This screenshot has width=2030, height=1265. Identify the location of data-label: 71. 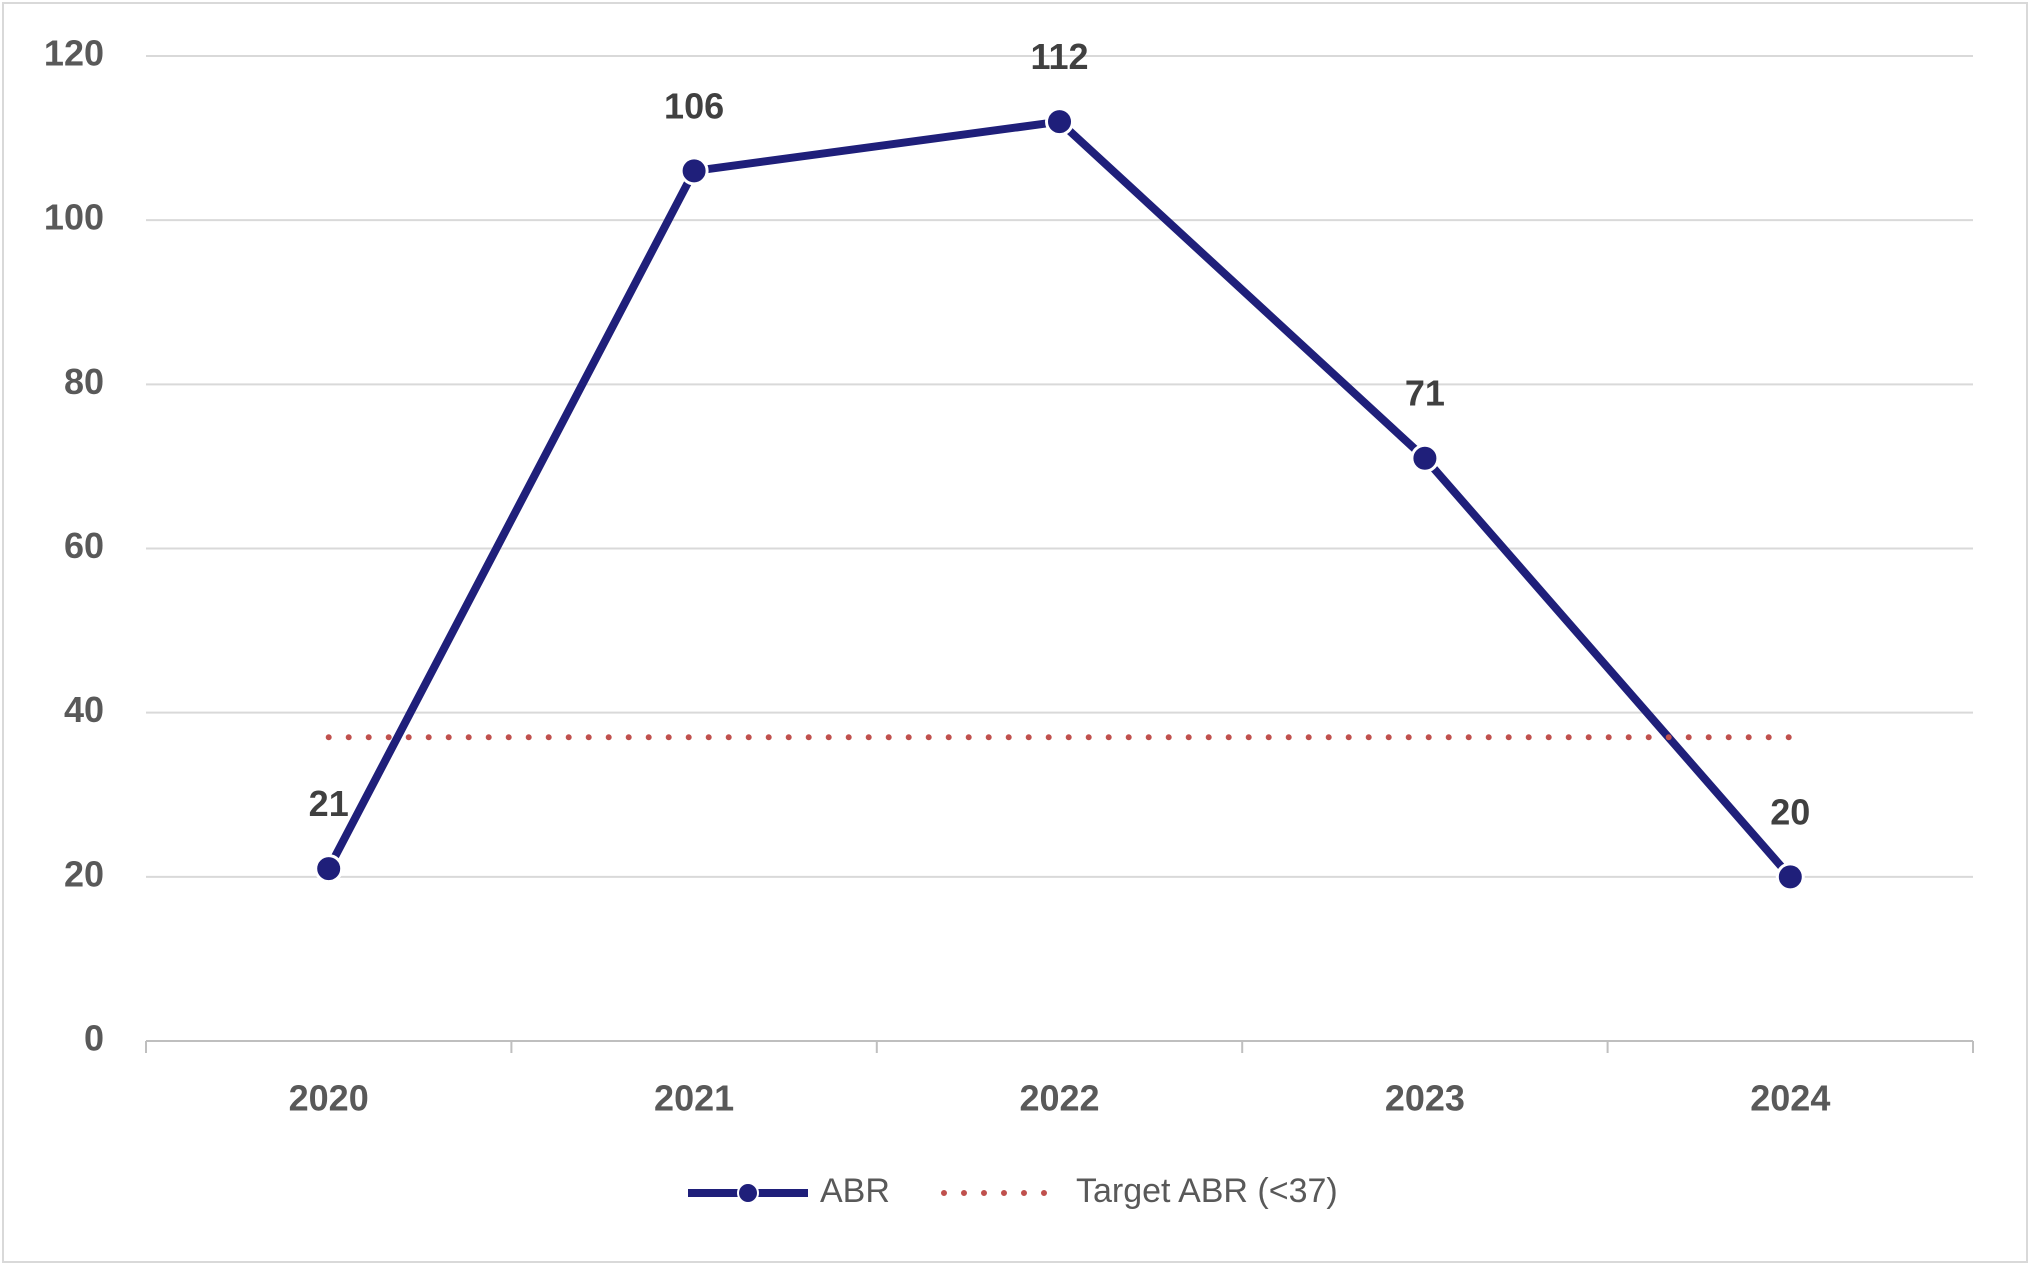
(1425, 393).